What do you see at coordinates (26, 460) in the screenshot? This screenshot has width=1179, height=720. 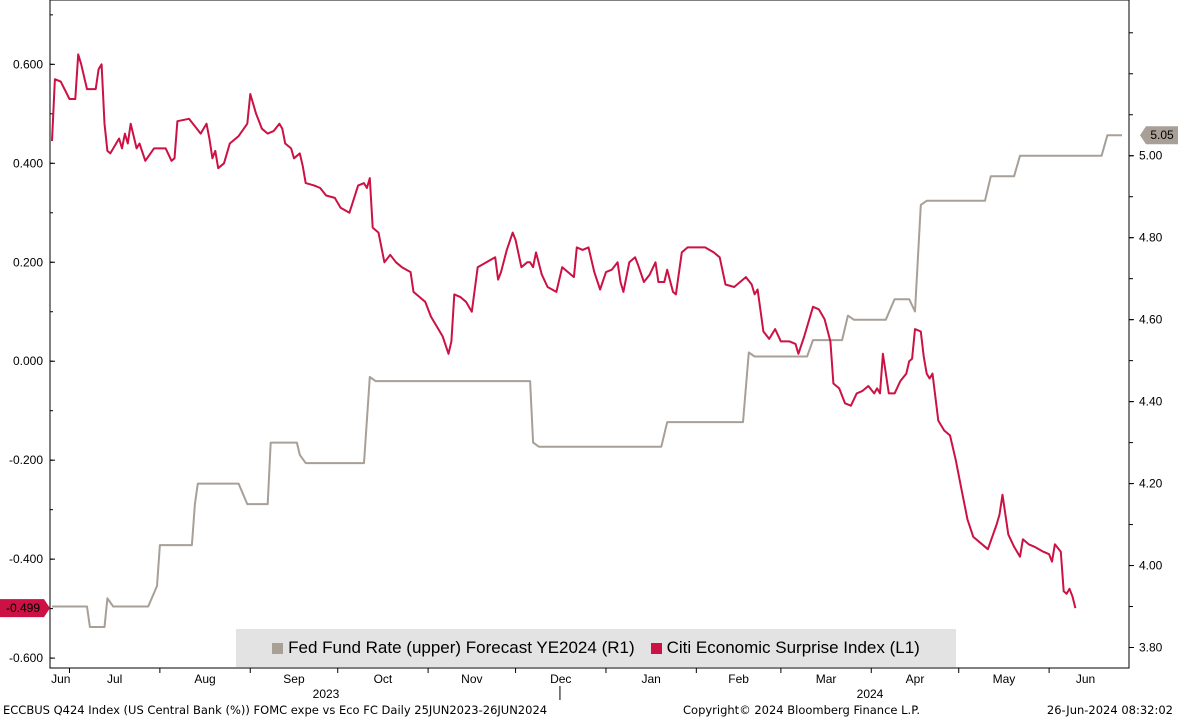 I see `left-tick-label: -0.200` at bounding box center [26, 460].